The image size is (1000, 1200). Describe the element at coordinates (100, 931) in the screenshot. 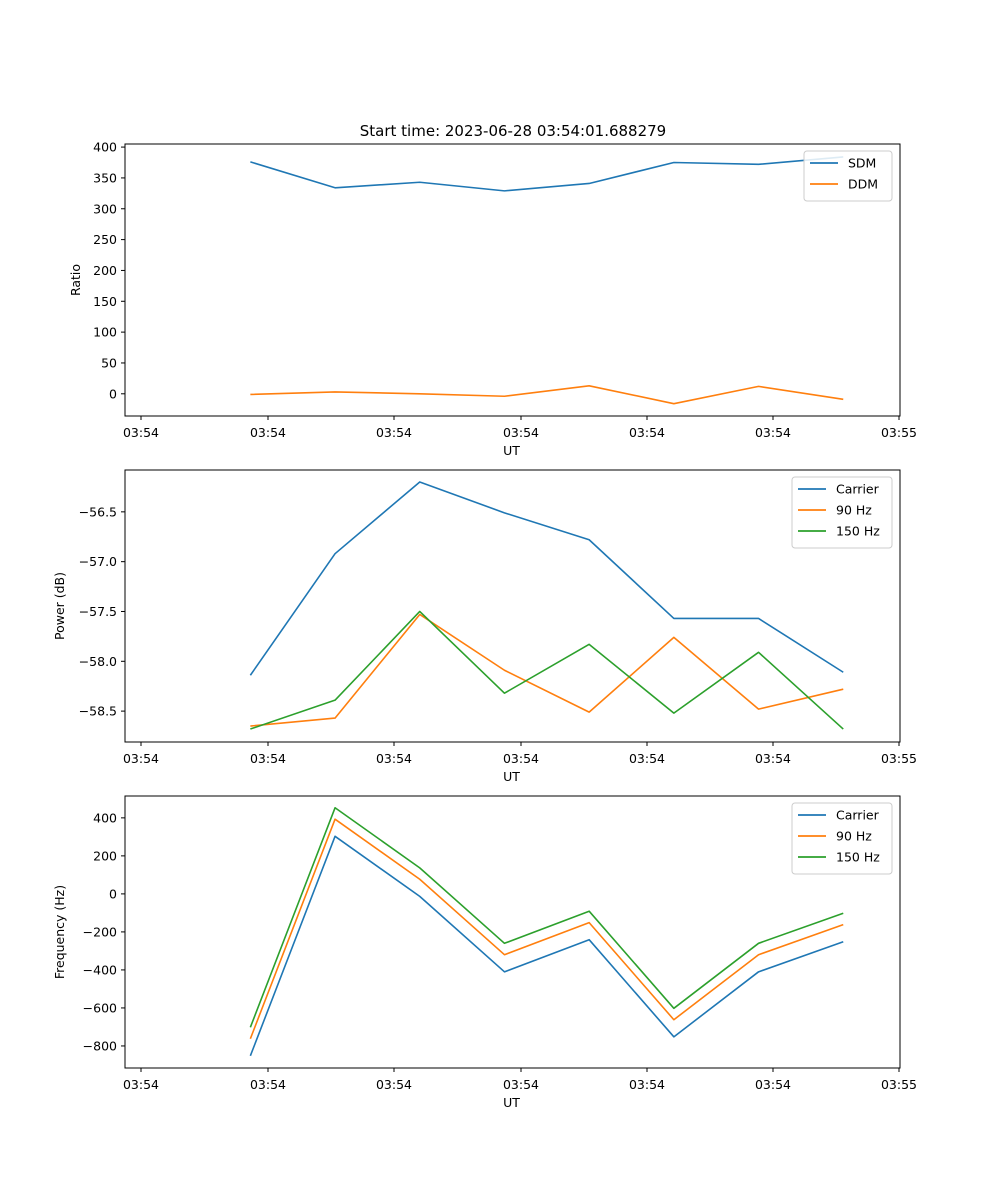

I see `y-tick-label: −200` at that location.